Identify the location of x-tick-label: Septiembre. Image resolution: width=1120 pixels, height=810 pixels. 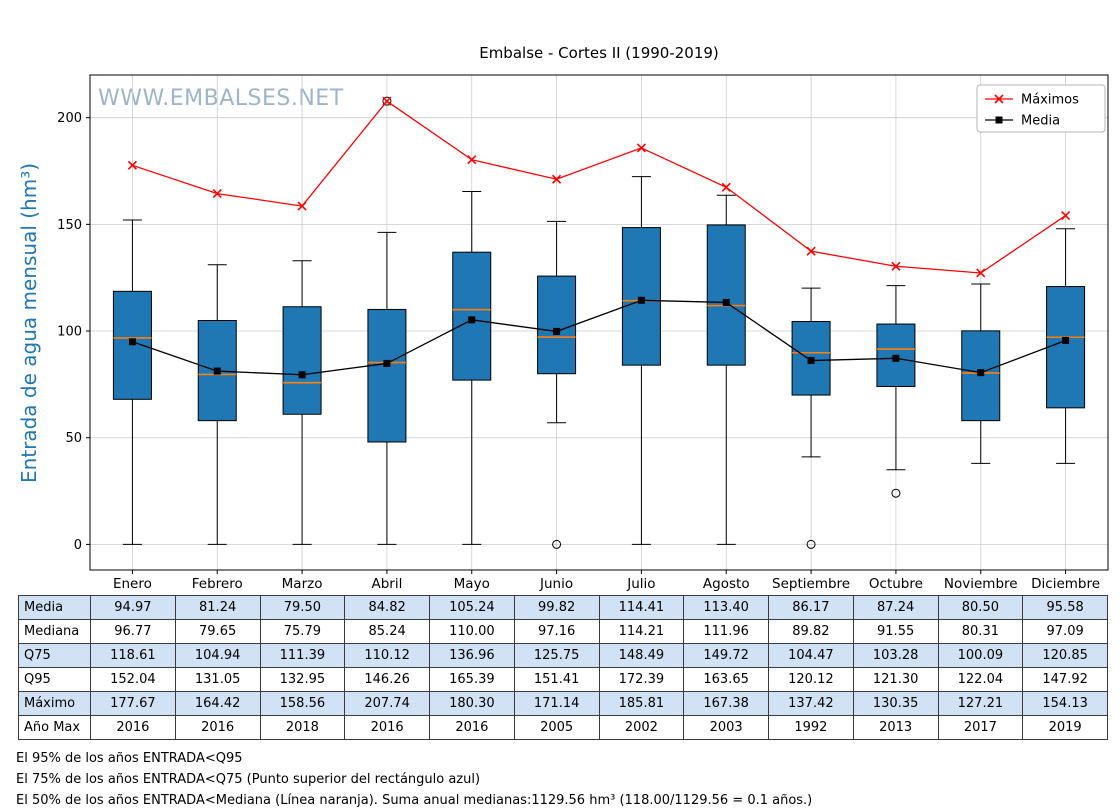
(811, 584).